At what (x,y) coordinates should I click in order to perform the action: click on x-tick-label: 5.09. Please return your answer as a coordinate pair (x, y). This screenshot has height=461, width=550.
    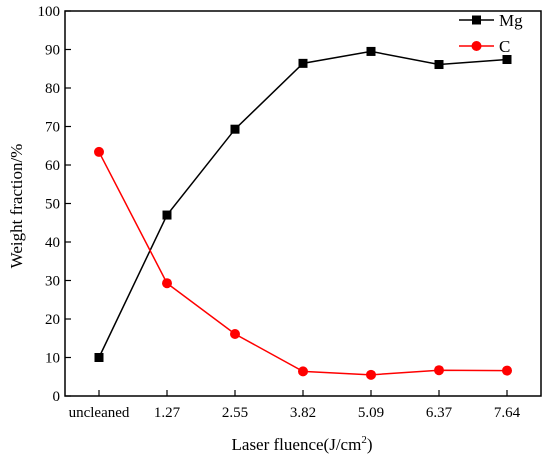
    Looking at the image, I should click on (371, 413).